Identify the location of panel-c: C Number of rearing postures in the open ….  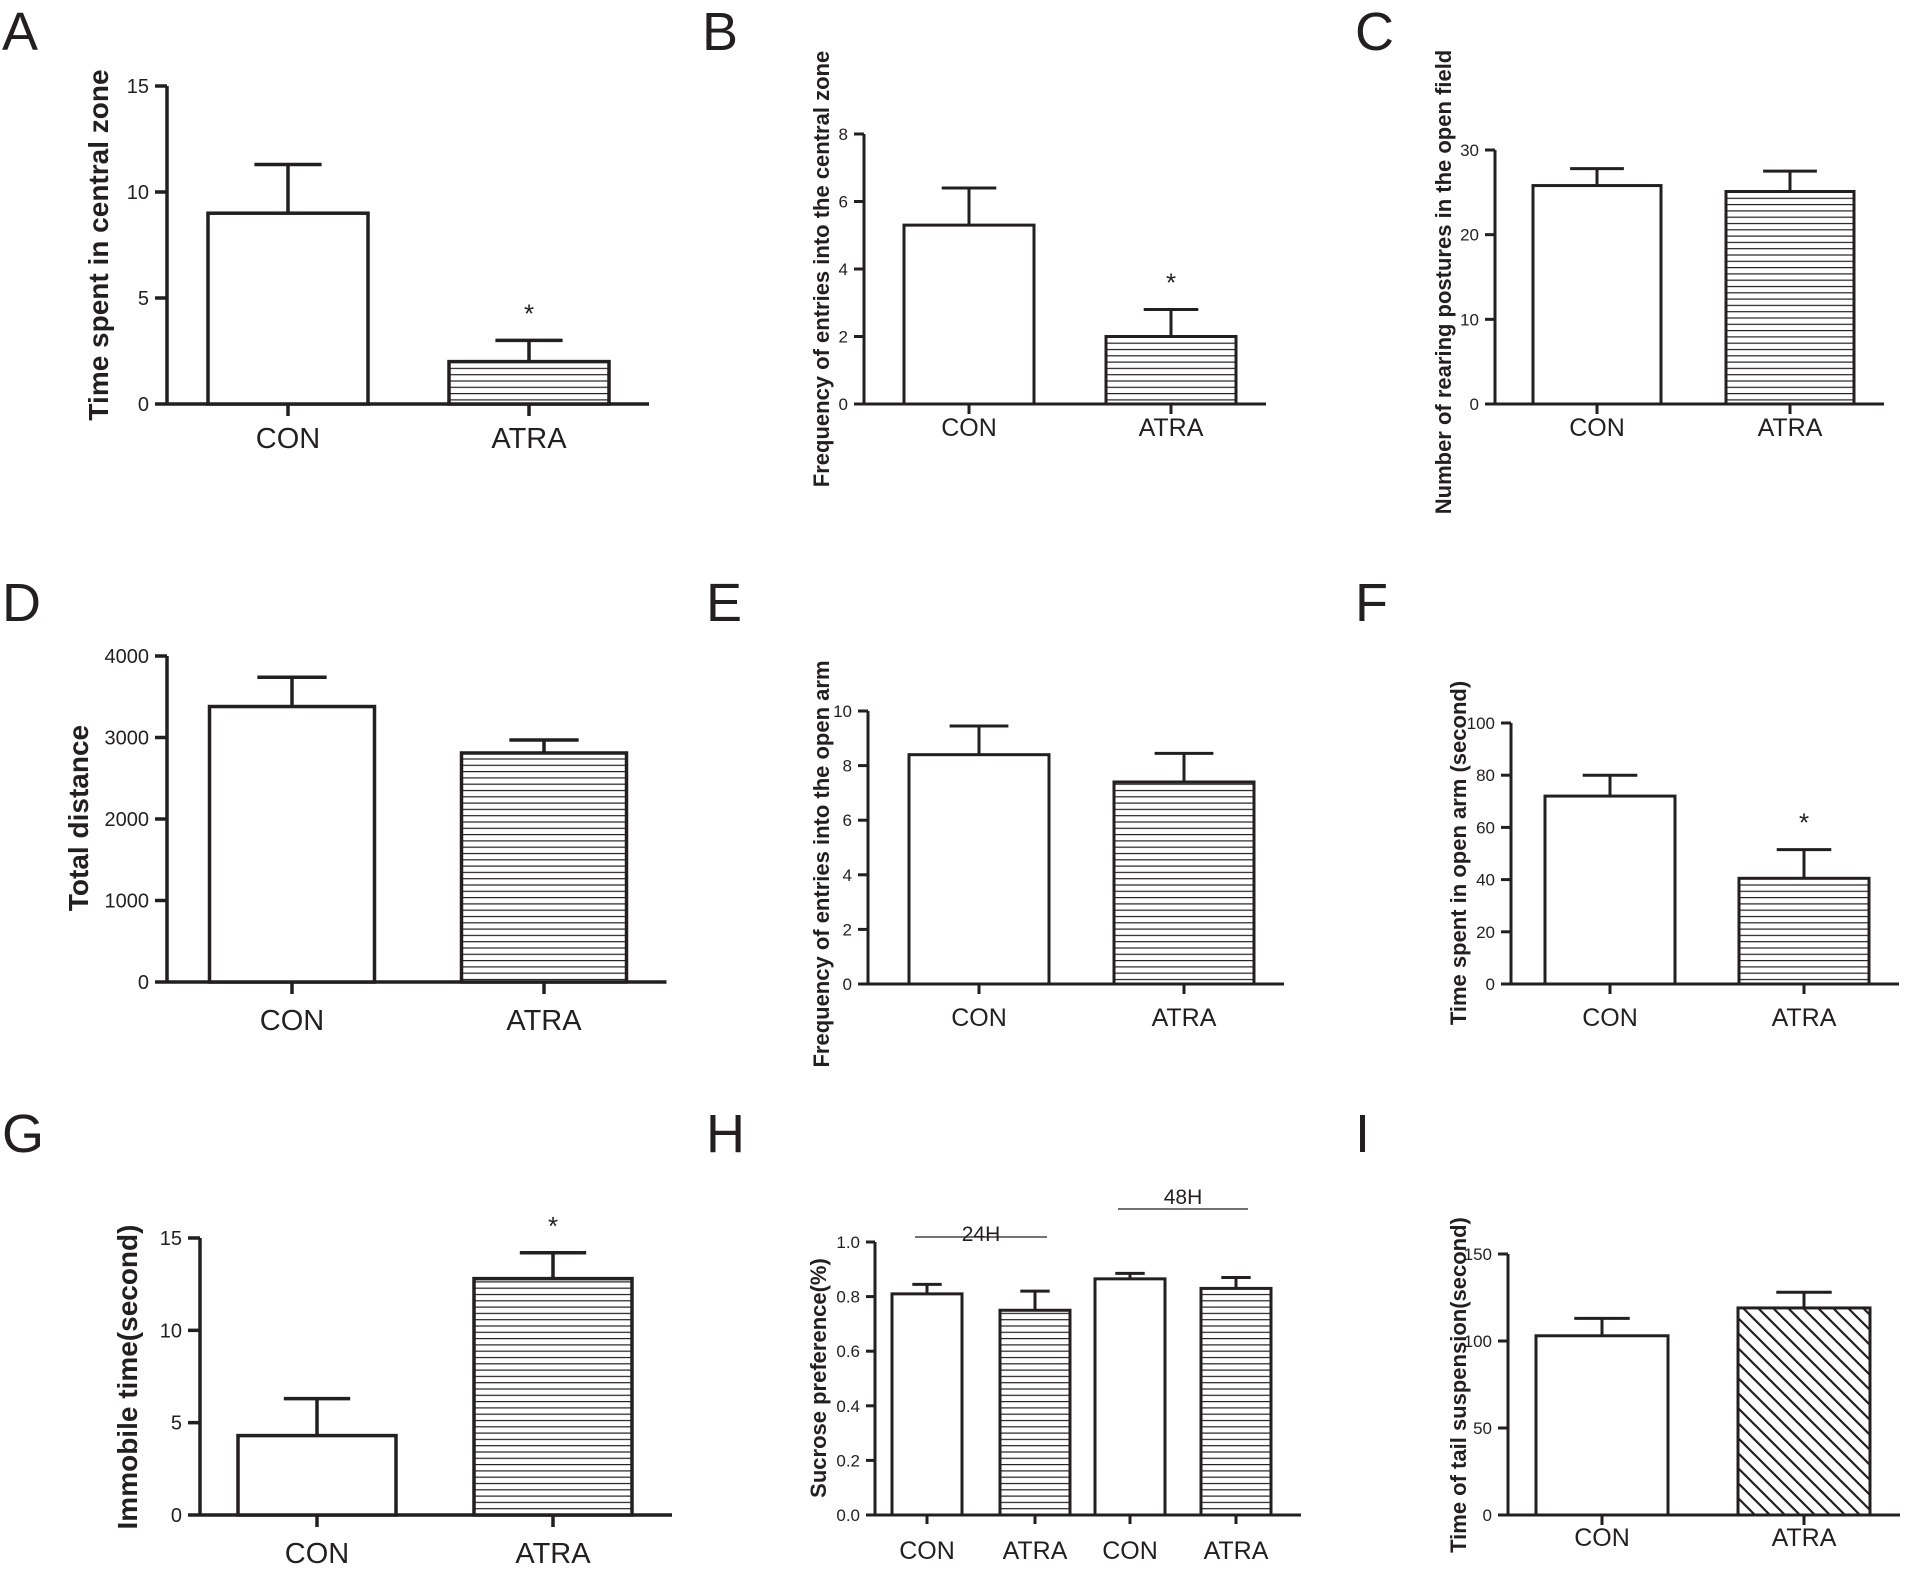
(1619, 258).